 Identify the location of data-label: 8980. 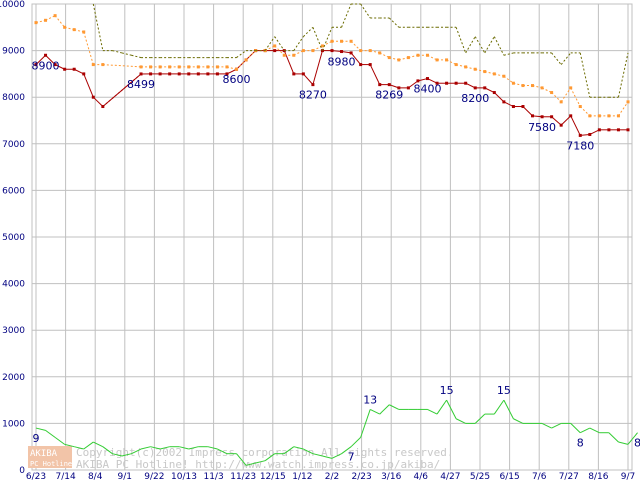
(342, 62).